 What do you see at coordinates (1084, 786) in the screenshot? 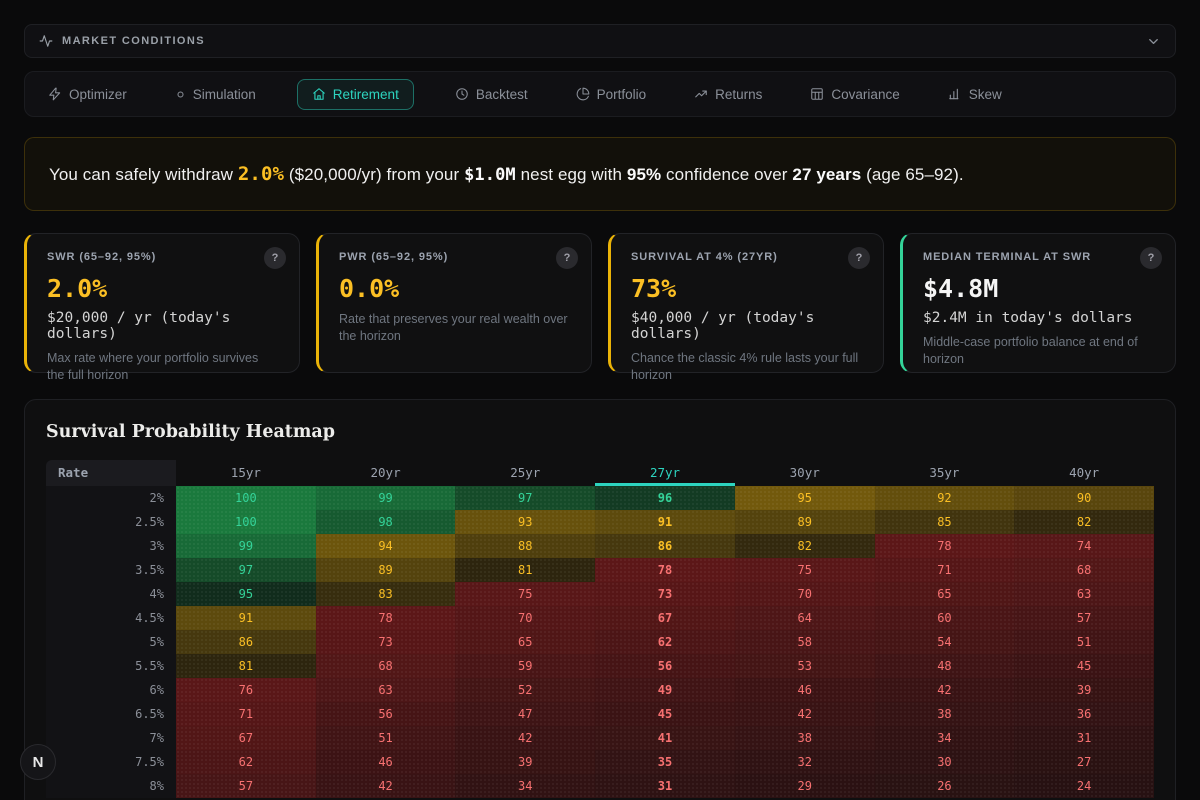
I see `heatmap-cell: 24` at bounding box center [1084, 786].